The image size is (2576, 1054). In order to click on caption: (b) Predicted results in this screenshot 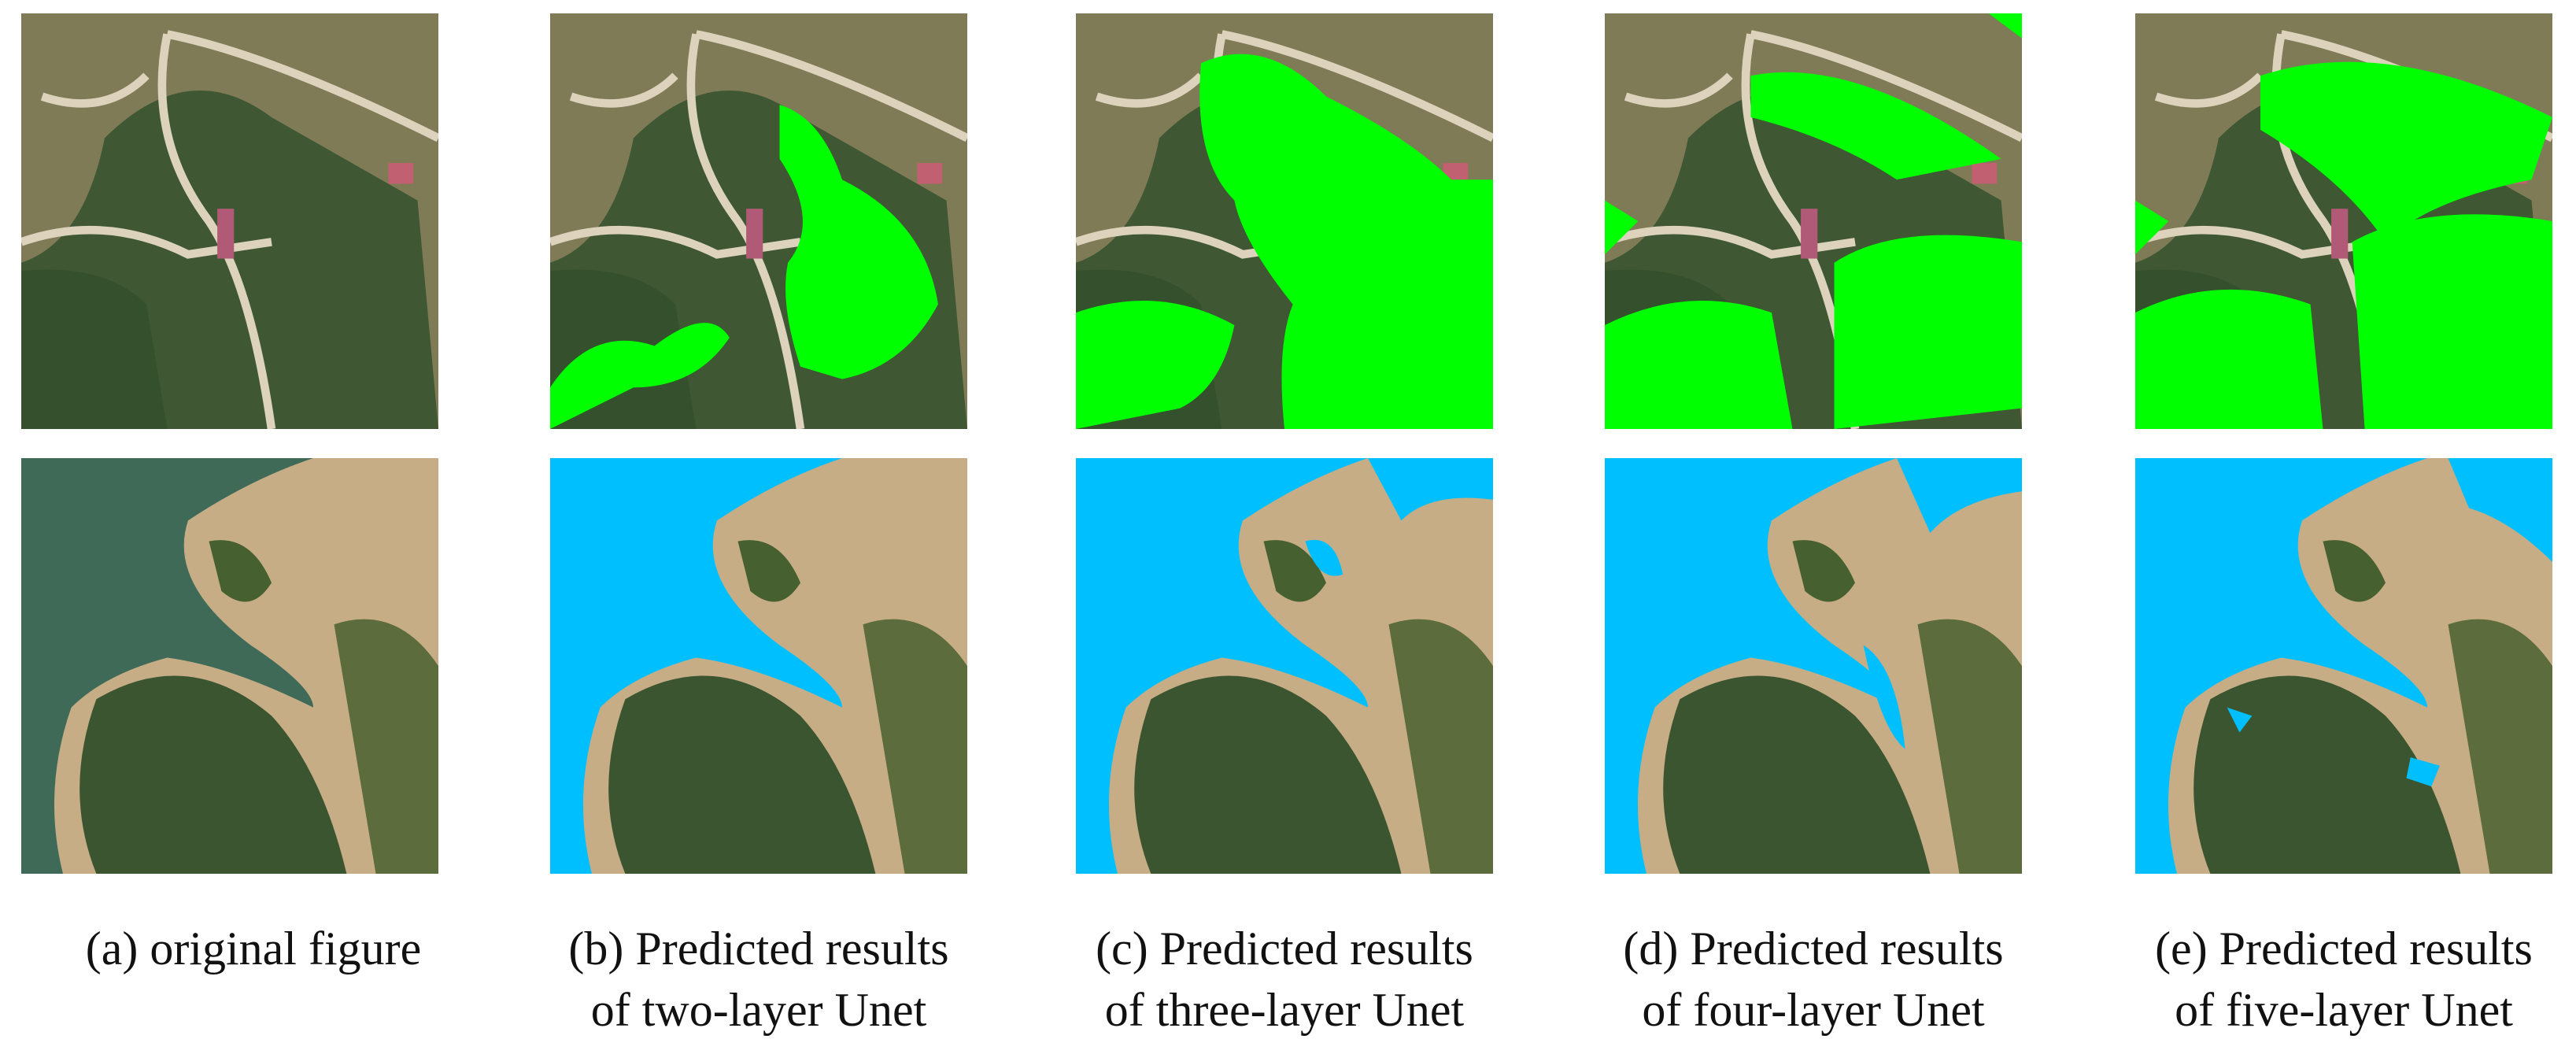, I will do `click(758, 948)`.